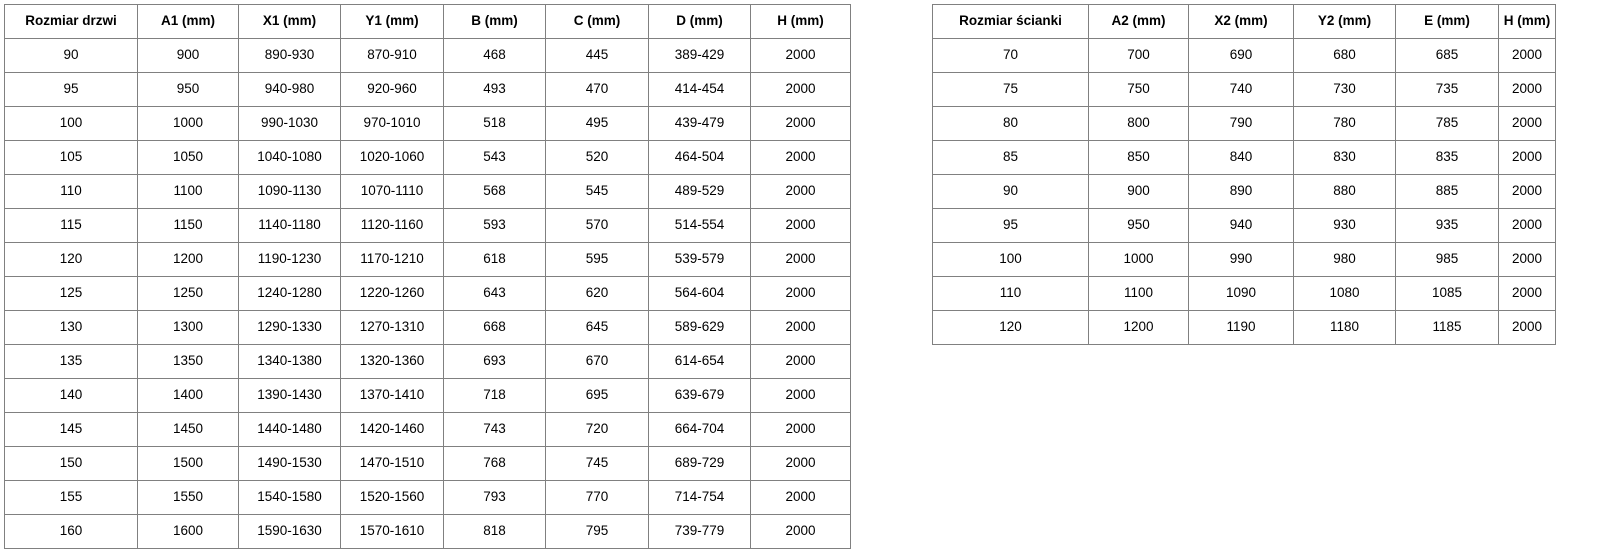 This screenshot has width=1600, height=549. What do you see at coordinates (597, 55) in the screenshot?
I see `table-cell: 445` at bounding box center [597, 55].